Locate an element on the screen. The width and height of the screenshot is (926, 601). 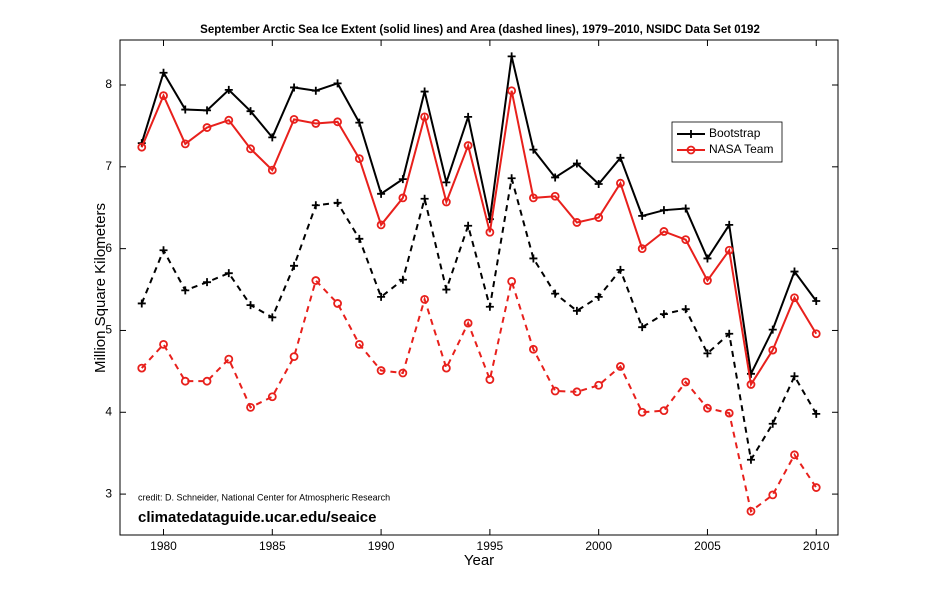
y-tick-label: 7 is located at coordinates (108, 166).